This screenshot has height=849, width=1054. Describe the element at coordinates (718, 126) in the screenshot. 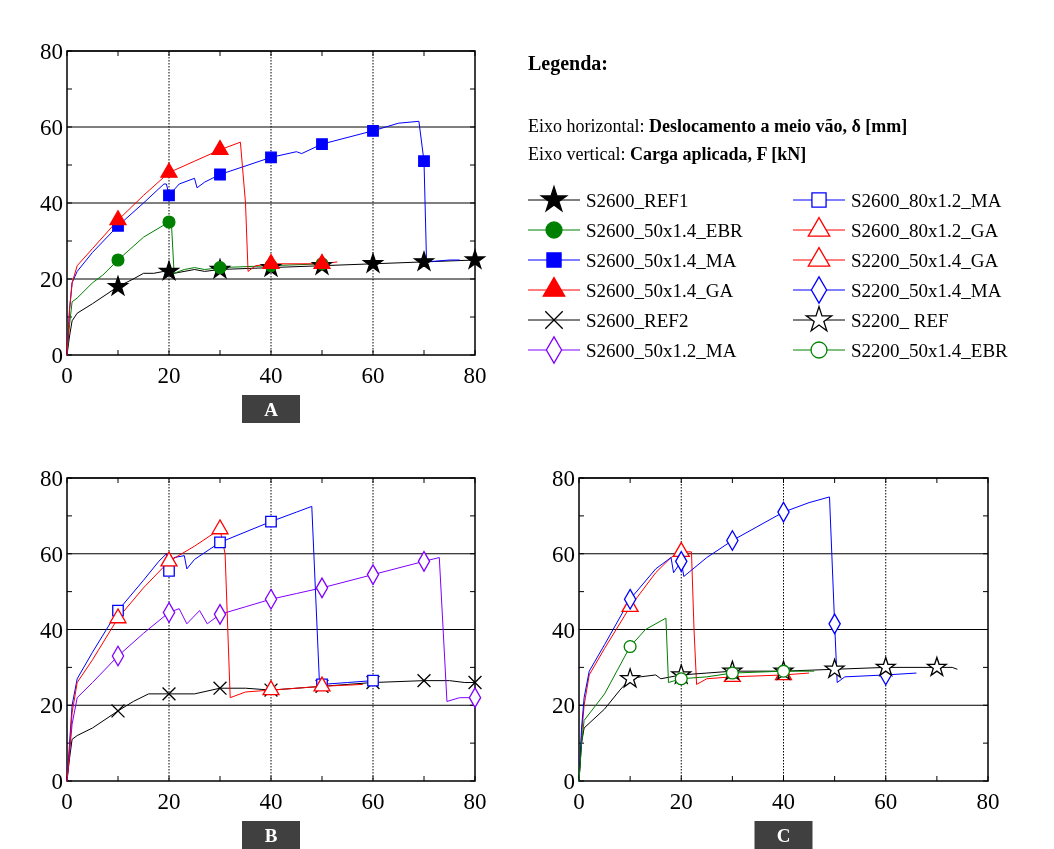

I see `text: Eixo horizontal: Deslocamento a meio vão, δ [mm]` at that location.